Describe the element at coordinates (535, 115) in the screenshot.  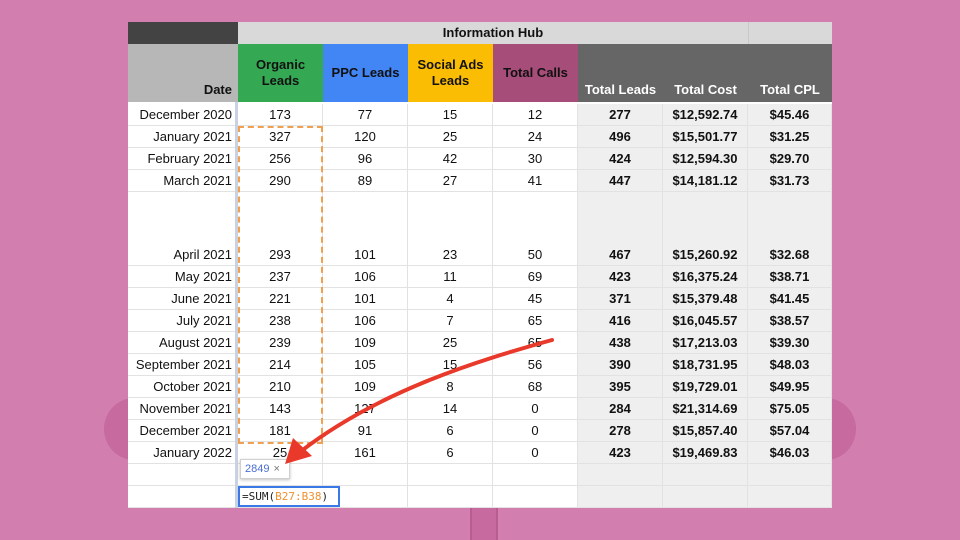
I see `cell-total-calls: 12` at that location.